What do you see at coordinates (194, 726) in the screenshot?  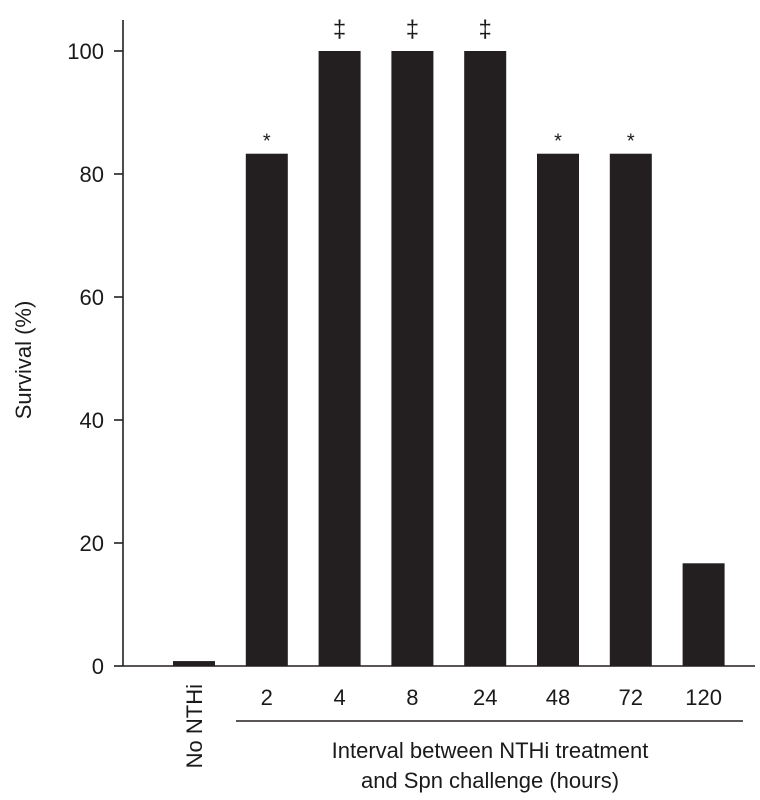 I see `x-tick-label: No NTHi` at bounding box center [194, 726].